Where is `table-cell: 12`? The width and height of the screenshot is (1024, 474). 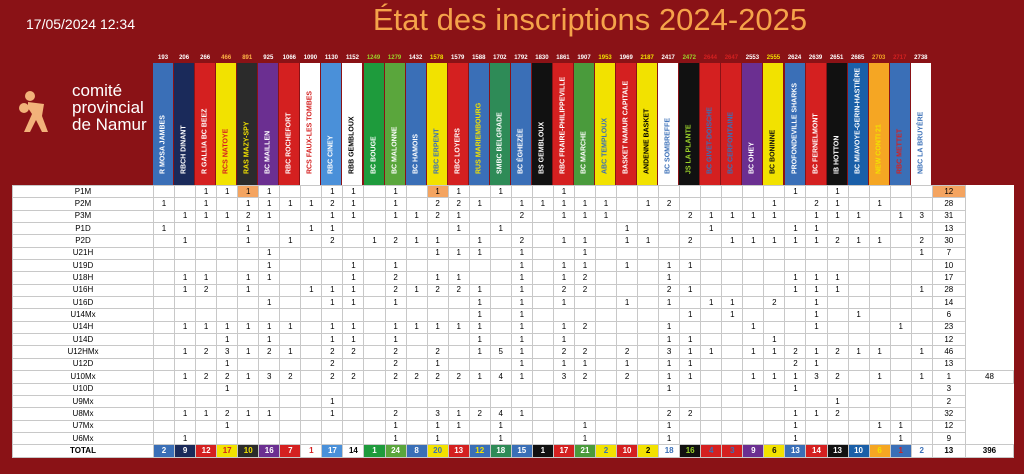 table-cell: 12 is located at coordinates (206, 451).